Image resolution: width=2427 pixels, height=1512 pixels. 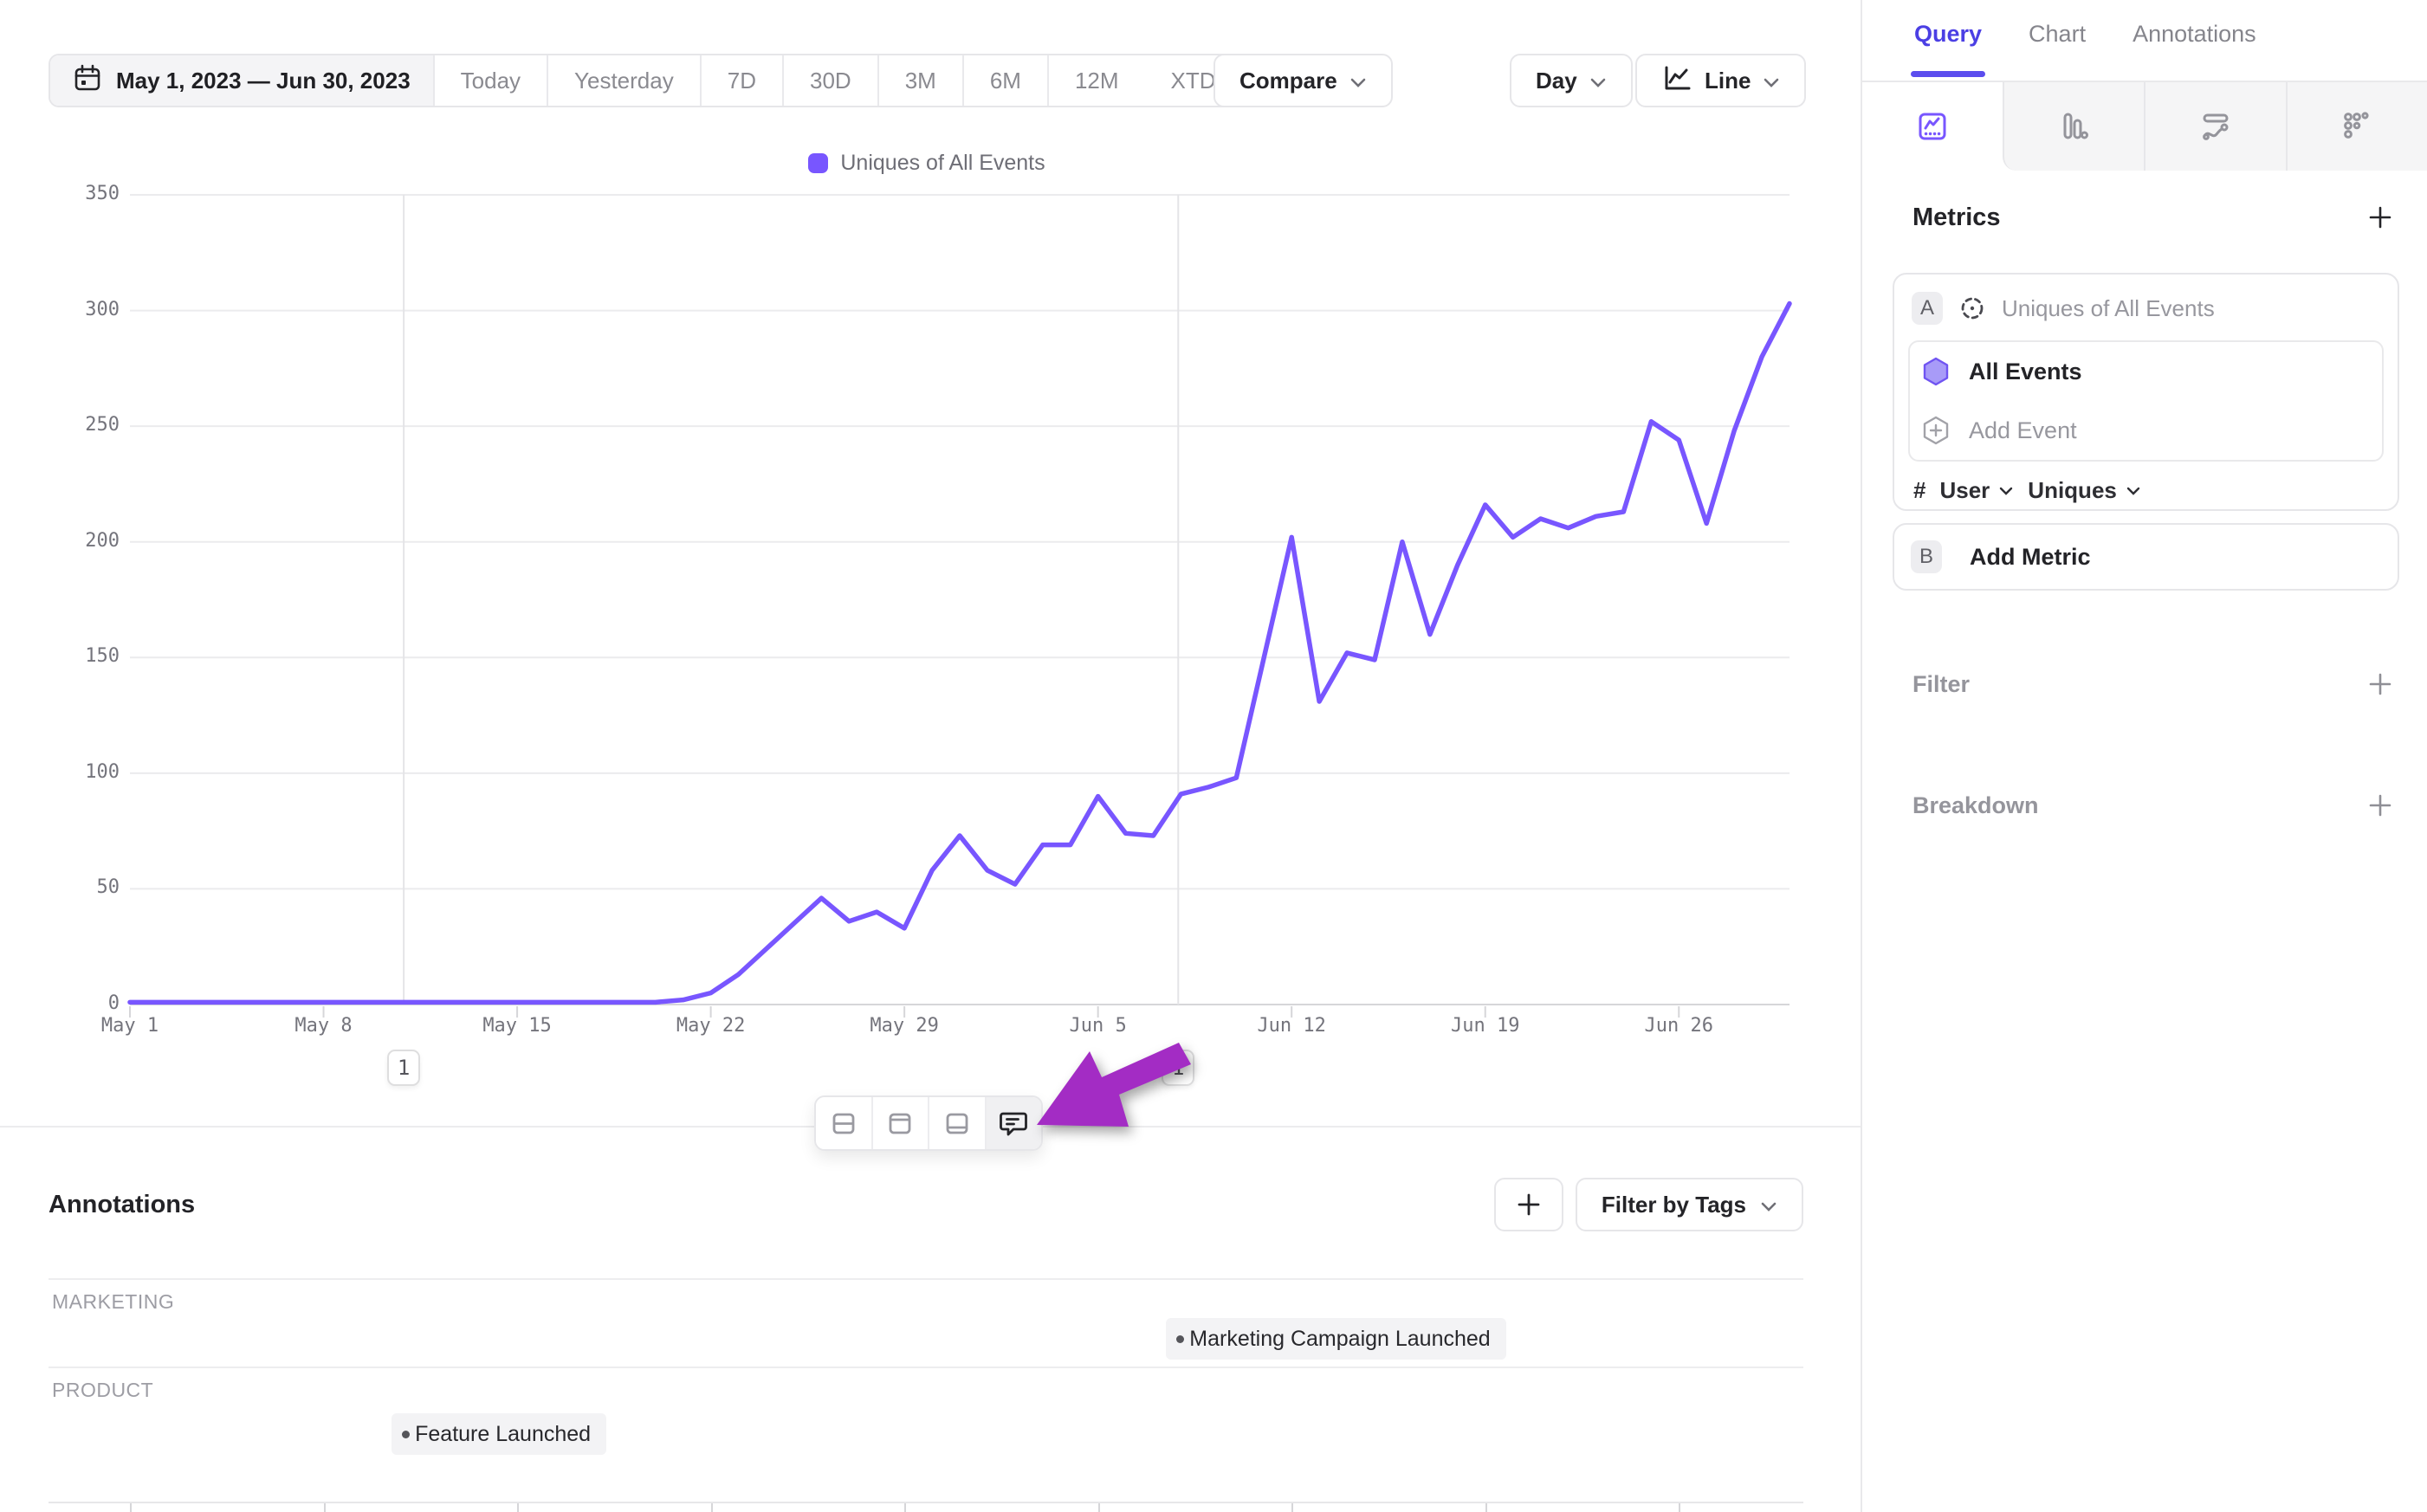 What do you see at coordinates (1976, 490) in the screenshot?
I see `agg-entity-dropdown: User` at bounding box center [1976, 490].